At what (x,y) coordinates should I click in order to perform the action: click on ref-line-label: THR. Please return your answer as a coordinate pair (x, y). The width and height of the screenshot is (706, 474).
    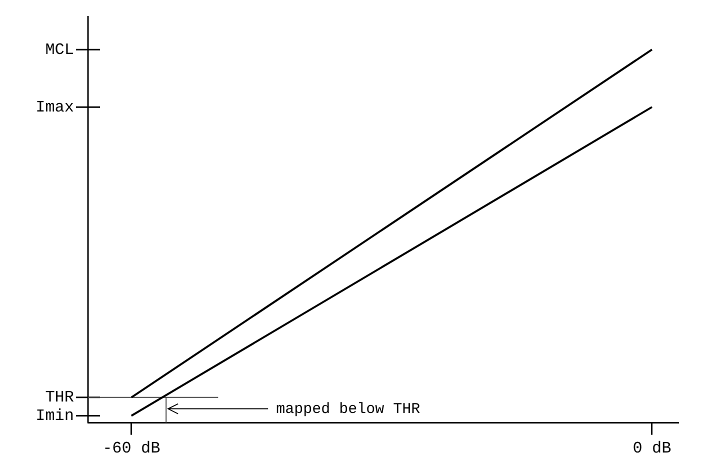
    Looking at the image, I should click on (59, 397).